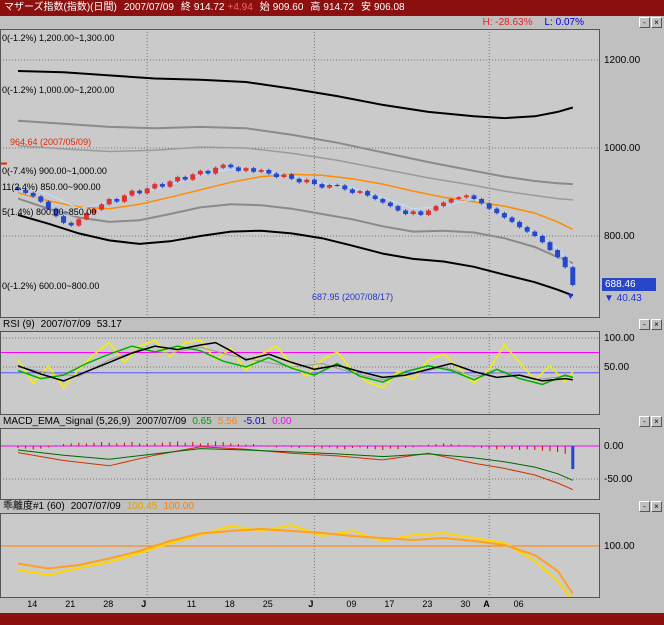 The image size is (664, 625). I want to click on deviation-value: 100.45, so click(142, 506).